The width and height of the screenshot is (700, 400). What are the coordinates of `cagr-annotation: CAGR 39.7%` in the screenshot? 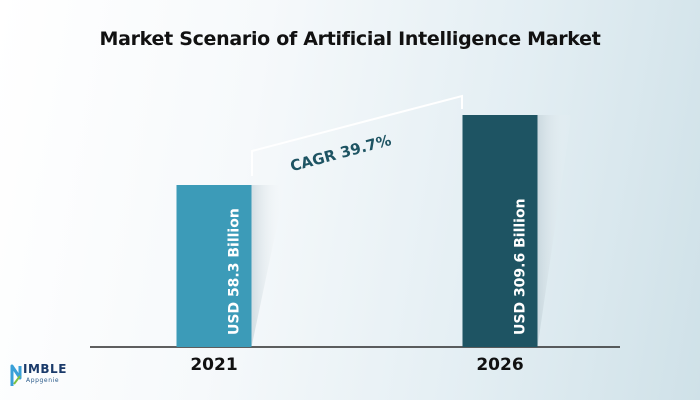 It's located at (357, 135).